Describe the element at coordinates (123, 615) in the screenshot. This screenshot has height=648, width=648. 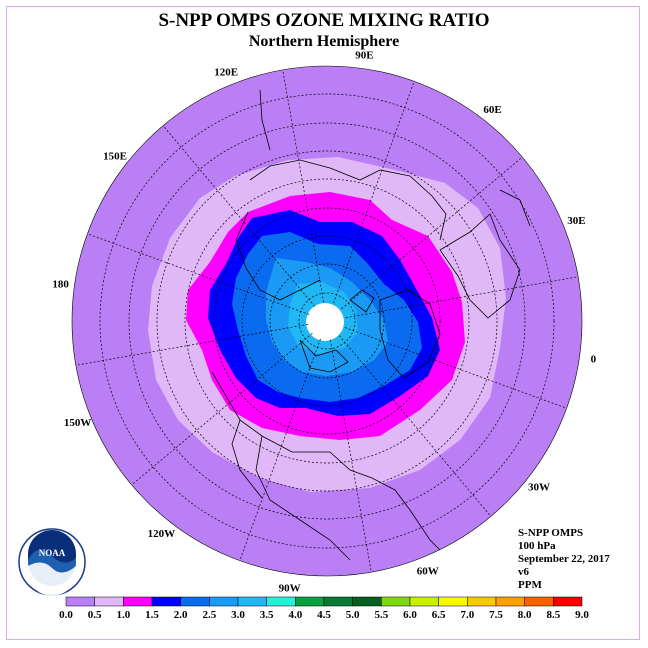
I see `colorbar-tick-label: 1.0` at that location.